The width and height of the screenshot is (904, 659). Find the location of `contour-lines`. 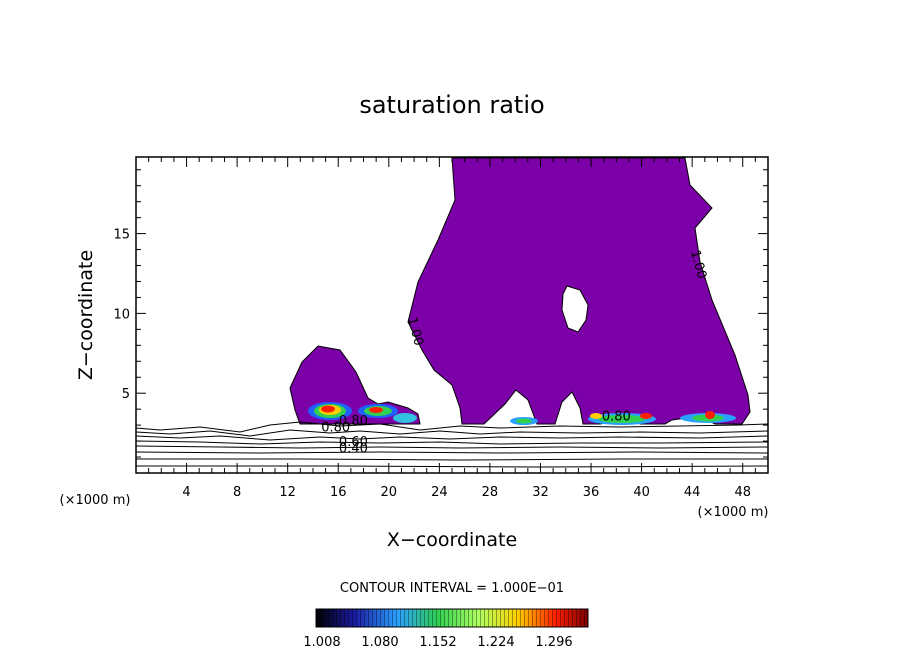

contour-lines is located at coordinates (452, 444).